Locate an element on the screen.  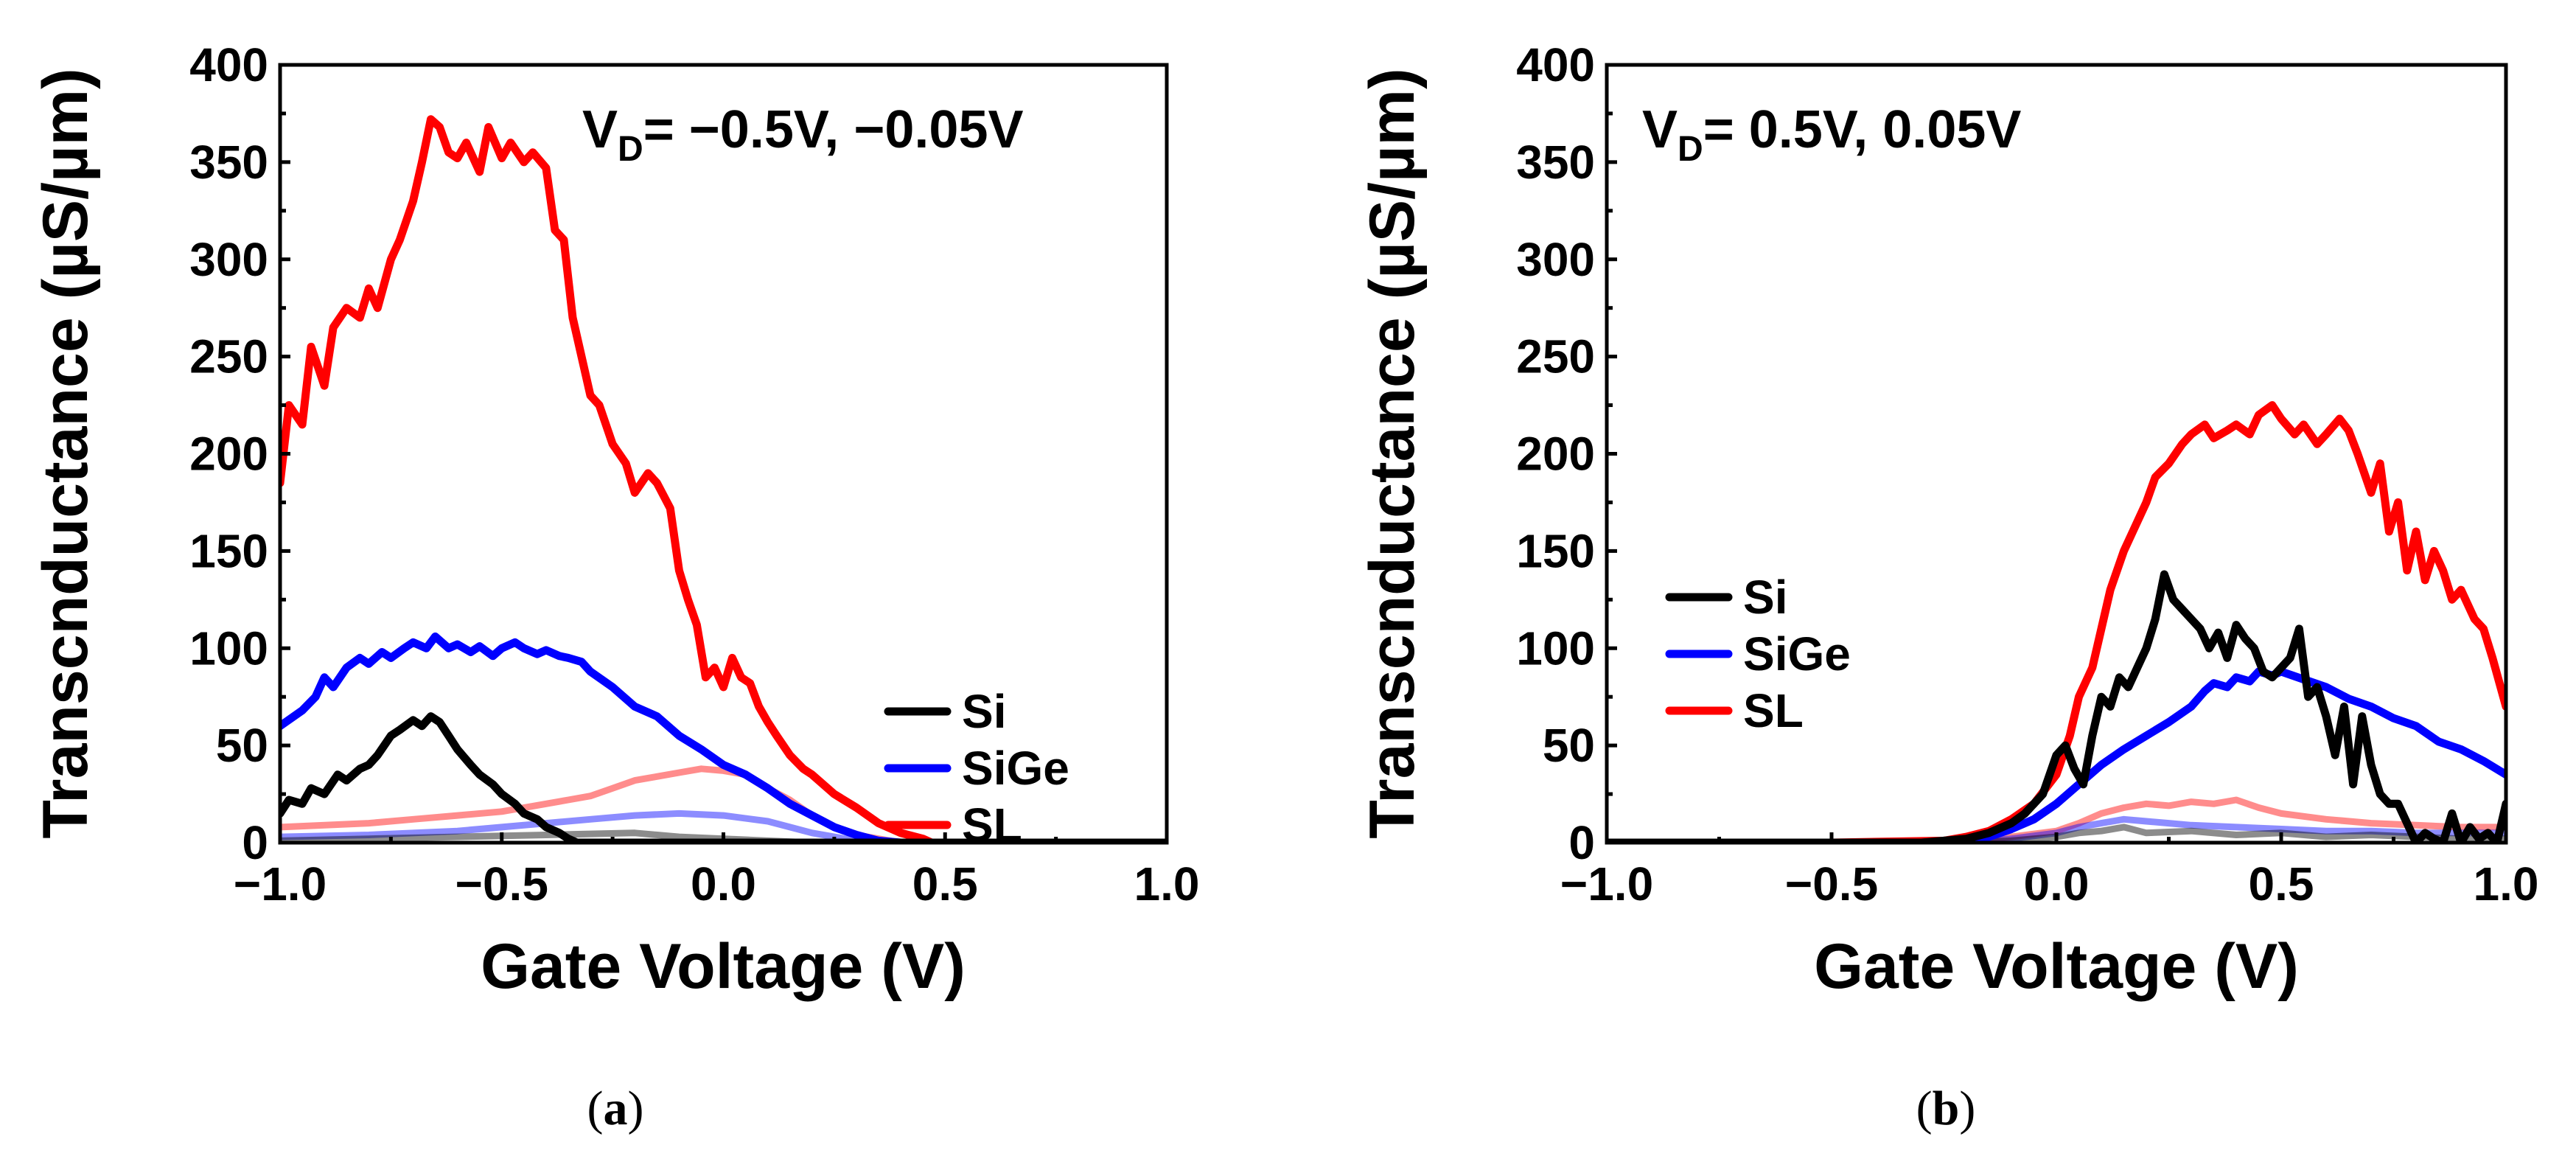
series-group is located at coordinates (2056, 622).